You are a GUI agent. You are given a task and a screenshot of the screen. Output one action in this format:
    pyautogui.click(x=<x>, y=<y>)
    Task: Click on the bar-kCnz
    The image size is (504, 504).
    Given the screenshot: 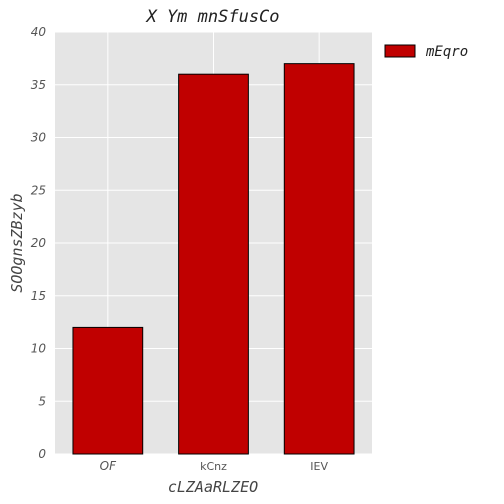 What is the action you would take?
    pyautogui.click(x=213, y=264)
    